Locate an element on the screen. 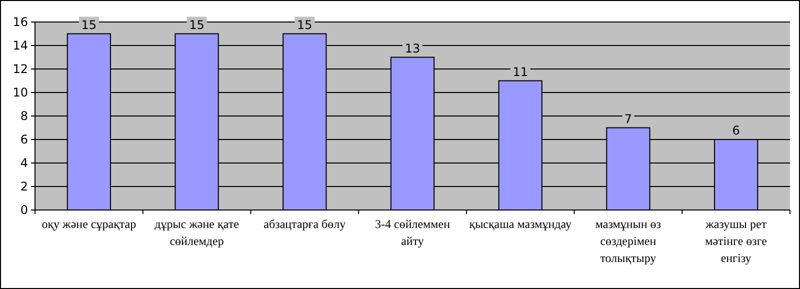 This screenshot has height=289, width=800. data-label: 7 is located at coordinates (628, 119).